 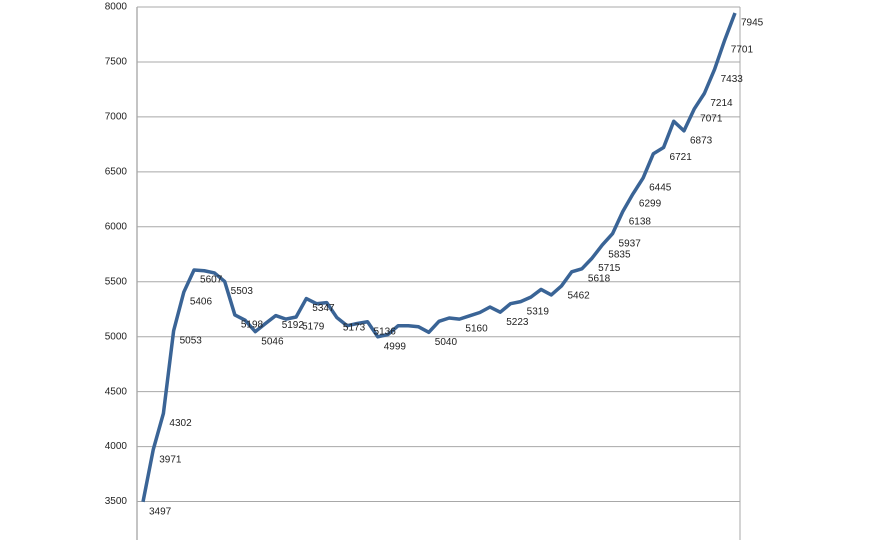 What do you see at coordinates (701, 140) in the screenshot?
I see `data-label: 6873` at bounding box center [701, 140].